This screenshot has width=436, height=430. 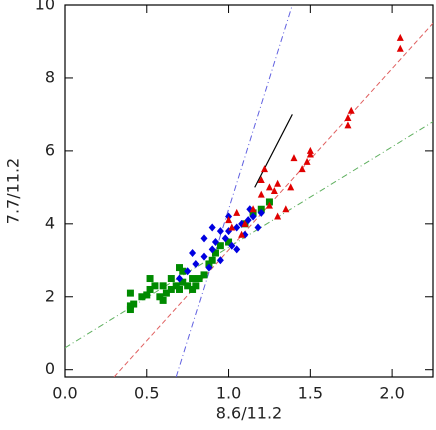 What do you see at coordinates (391, 393) in the screenshot?
I see `x-tick-label: 2.0` at bounding box center [391, 393].